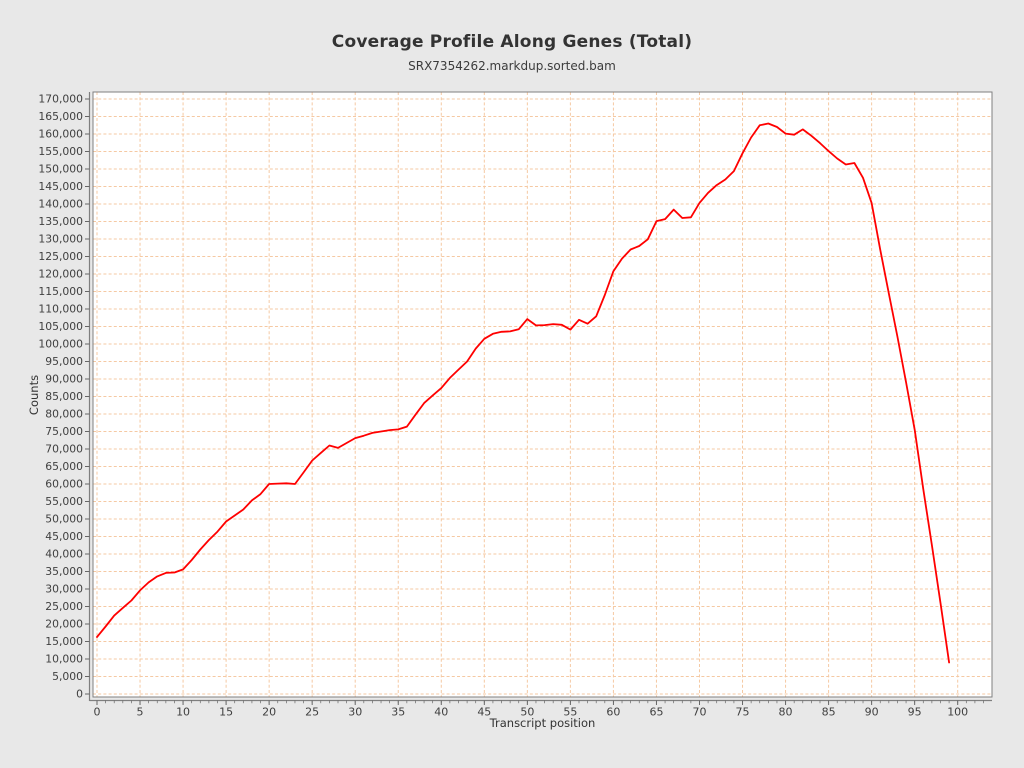 This screenshot has height=768, width=1024. What do you see at coordinates (97, 712) in the screenshot?
I see `x-tick-label: 0` at bounding box center [97, 712].